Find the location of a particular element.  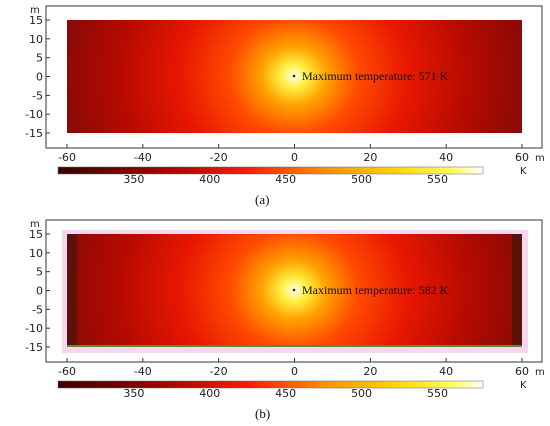

x-ticks-b: -60 -40 -20 0 20 40 60 is located at coordinates (293, 368).